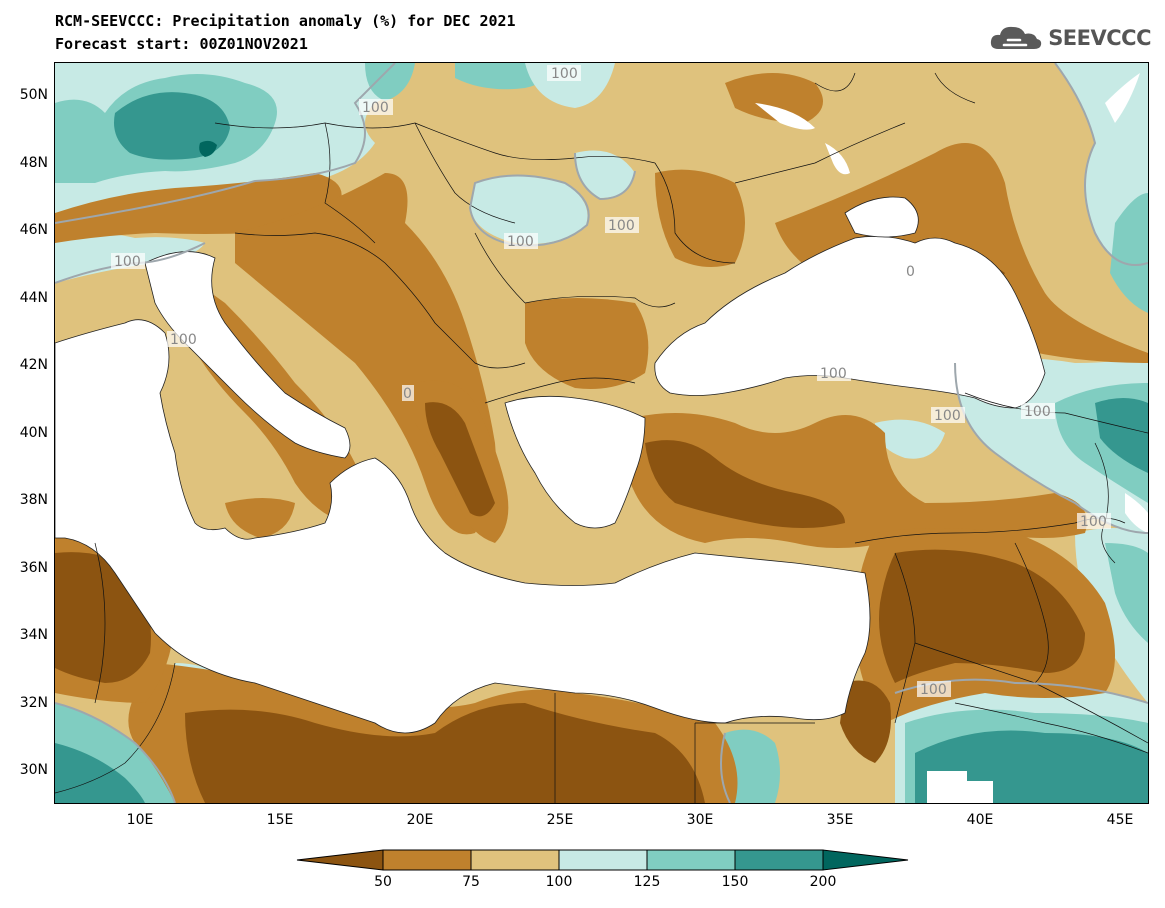 This screenshot has height=908, width=1165. Describe the element at coordinates (1120, 820) in the screenshot. I see `lon-tick-label: 45E` at that location.